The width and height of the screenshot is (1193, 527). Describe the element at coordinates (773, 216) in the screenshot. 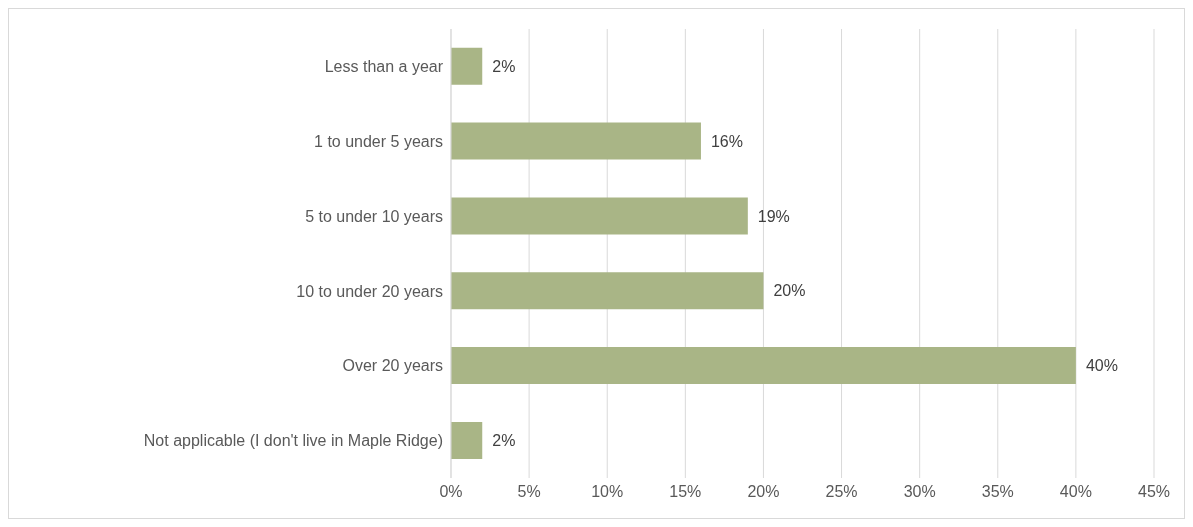

I see `data-label: 19%` at that location.